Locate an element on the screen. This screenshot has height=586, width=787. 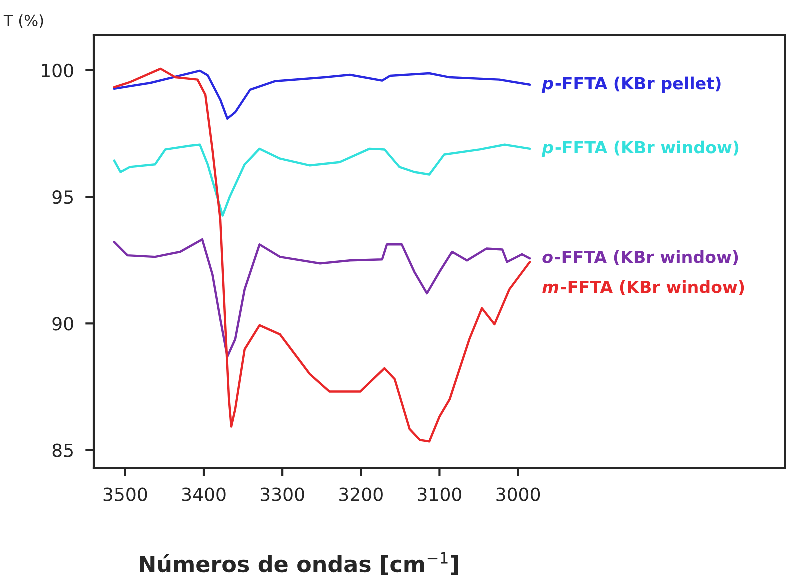
series-label: o-FFTA (KBr window) is located at coordinates (640, 258).